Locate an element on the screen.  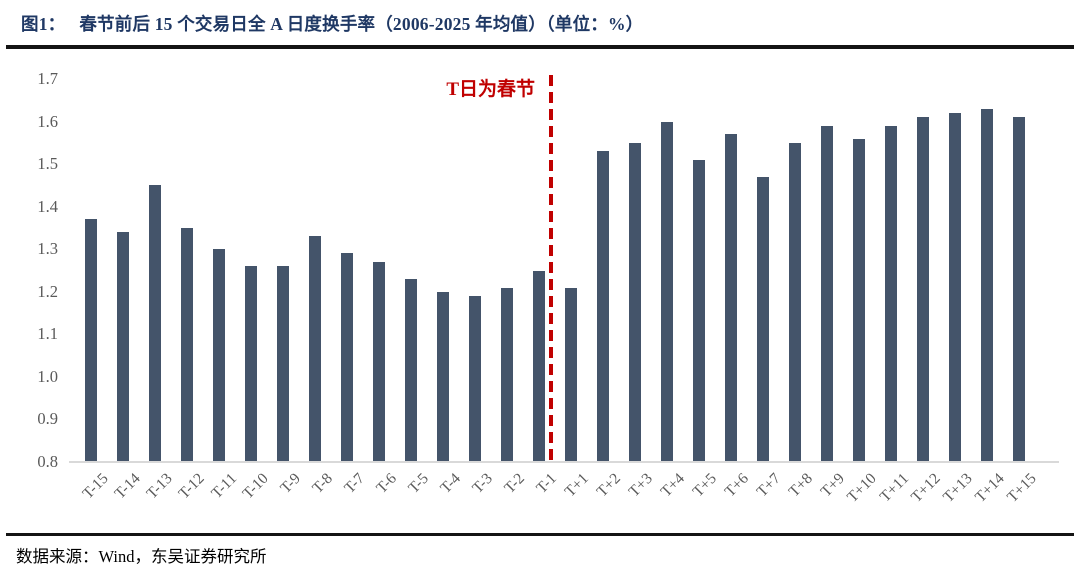
y-tick-0.8: 0.8 is located at coordinates (47, 461).